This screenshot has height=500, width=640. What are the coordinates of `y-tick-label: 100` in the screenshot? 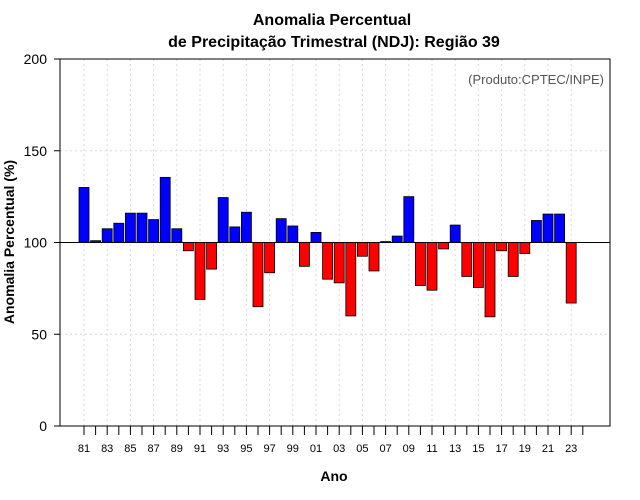 It's located at (36, 243).